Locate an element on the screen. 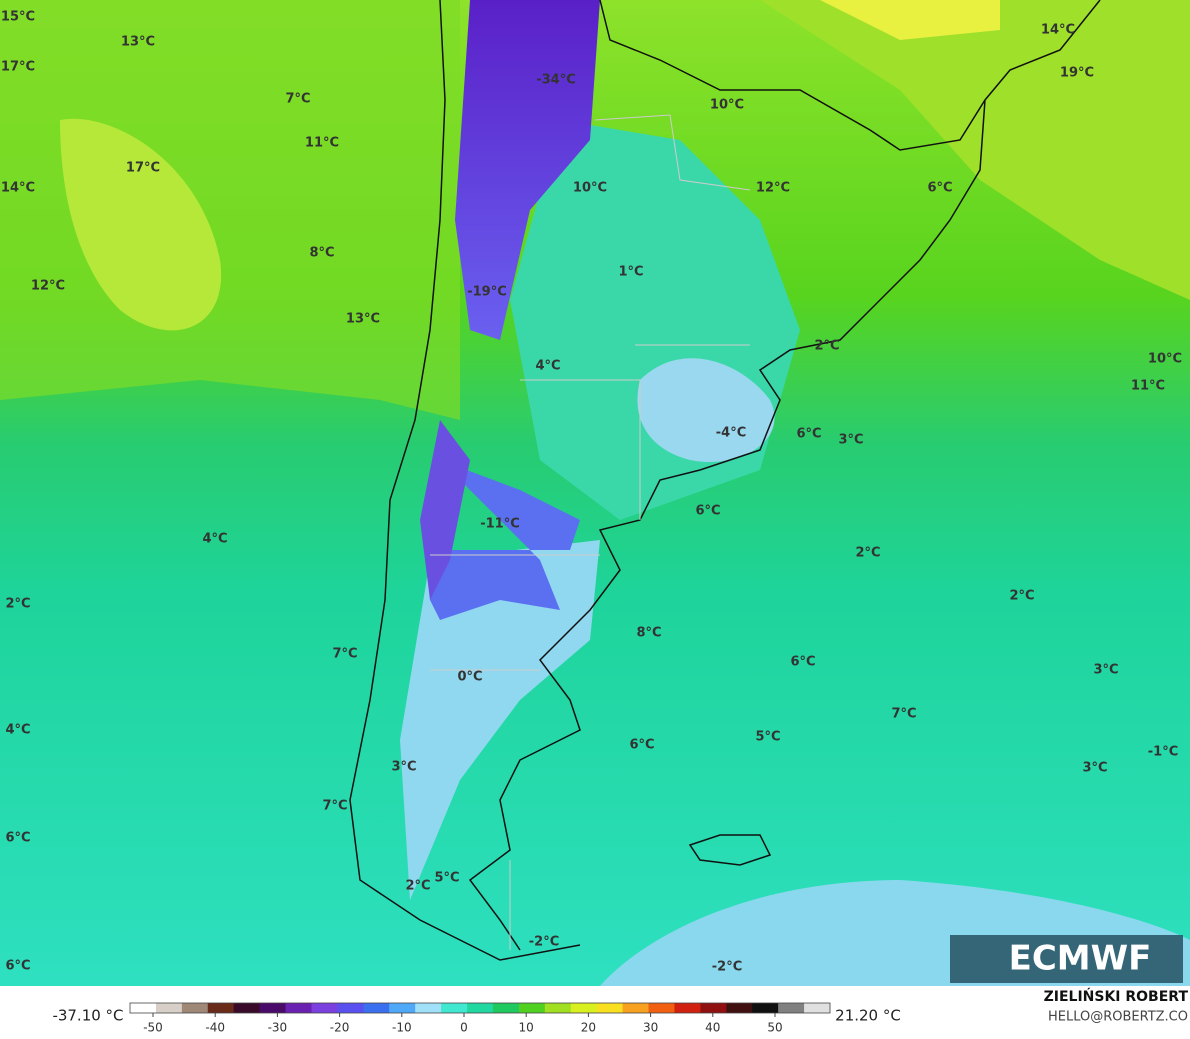  andes-cold is located at coordinates (527, 170).